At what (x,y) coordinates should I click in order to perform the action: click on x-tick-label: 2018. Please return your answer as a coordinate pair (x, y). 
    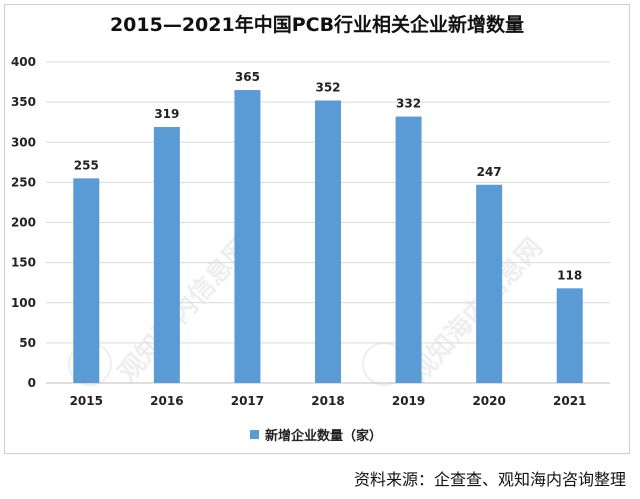
    Looking at the image, I should click on (327, 401).